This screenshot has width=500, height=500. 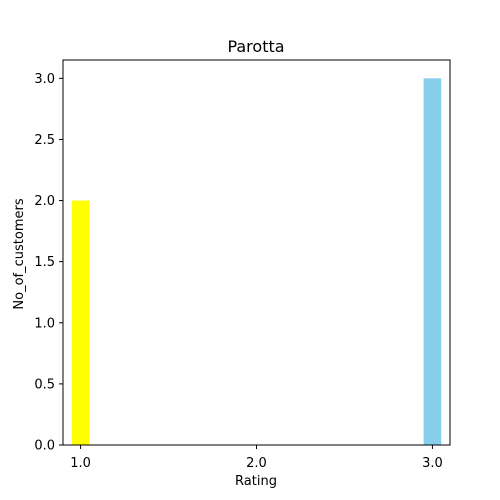 What do you see at coordinates (44, 323) in the screenshot?
I see `y-tick-label: 1.0` at bounding box center [44, 323].